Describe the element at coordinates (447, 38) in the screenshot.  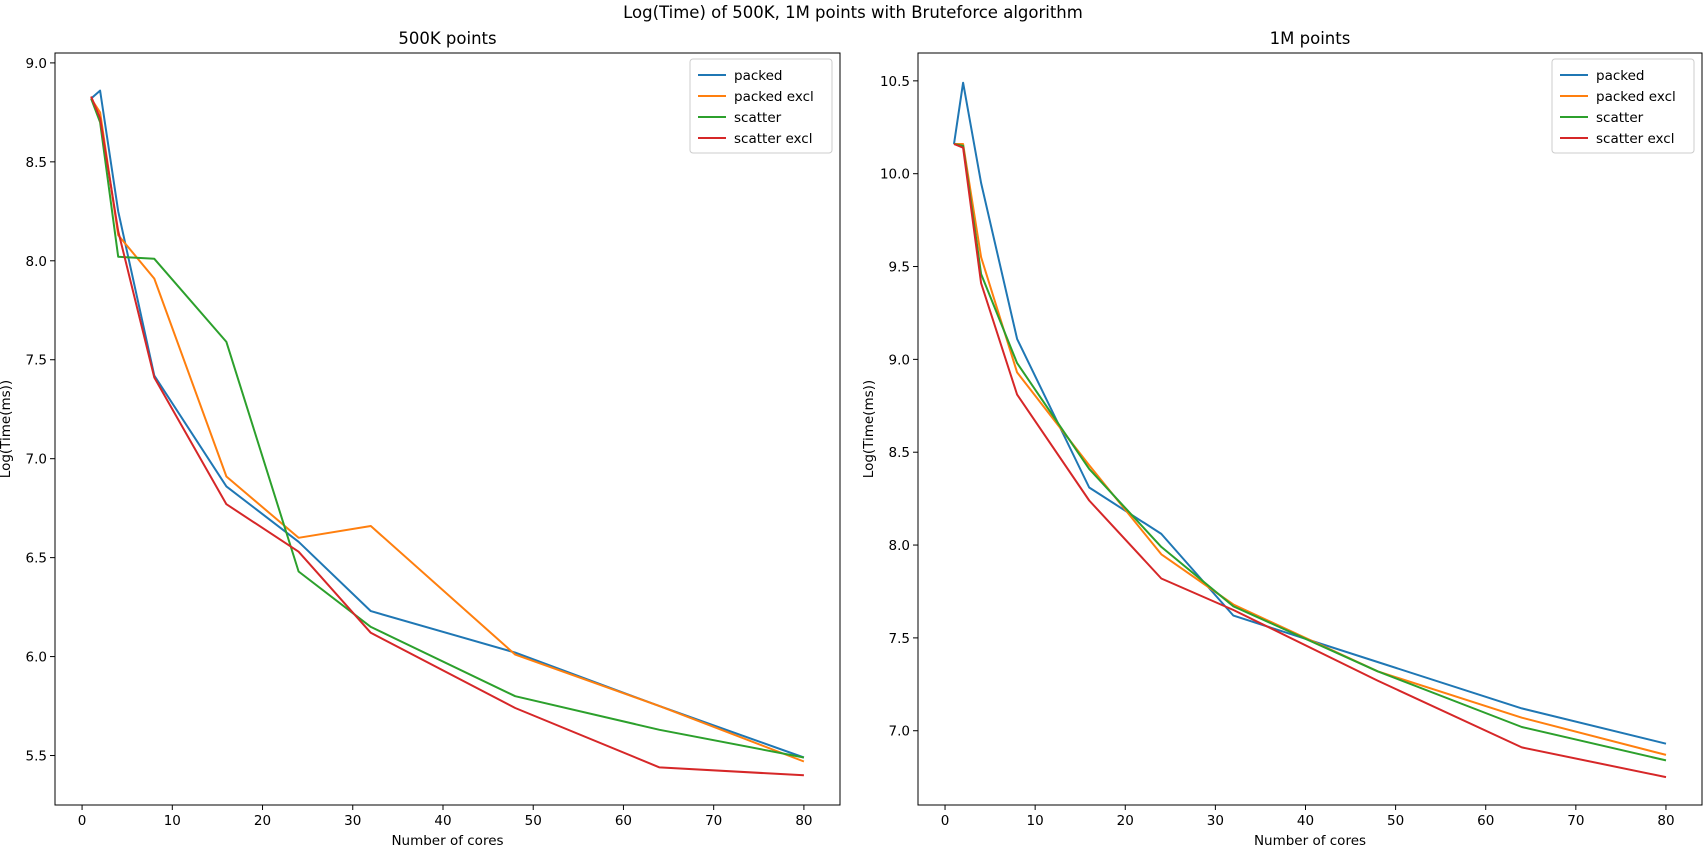
I see `subplot-title: 500K points` at that location.